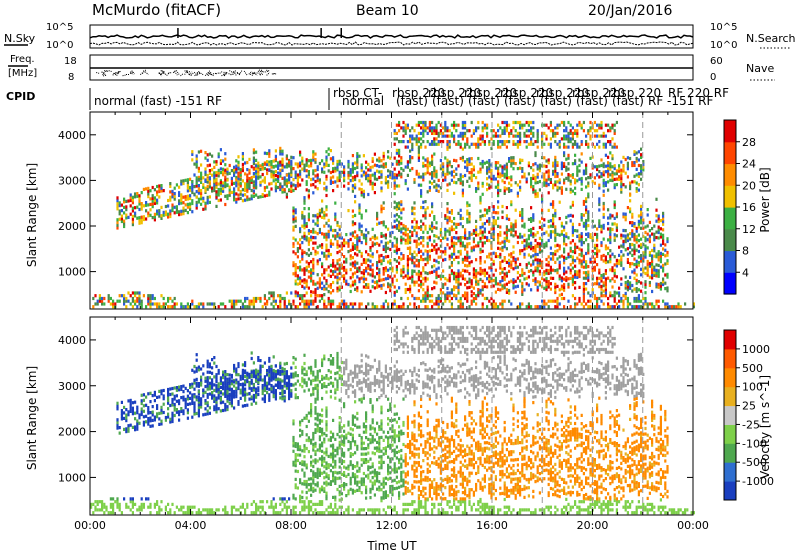 The width and height of the screenshot is (800, 558). What do you see at coordinates (520, 101) in the screenshot?
I see `cpid-fast-label: (fast)` at bounding box center [520, 101].